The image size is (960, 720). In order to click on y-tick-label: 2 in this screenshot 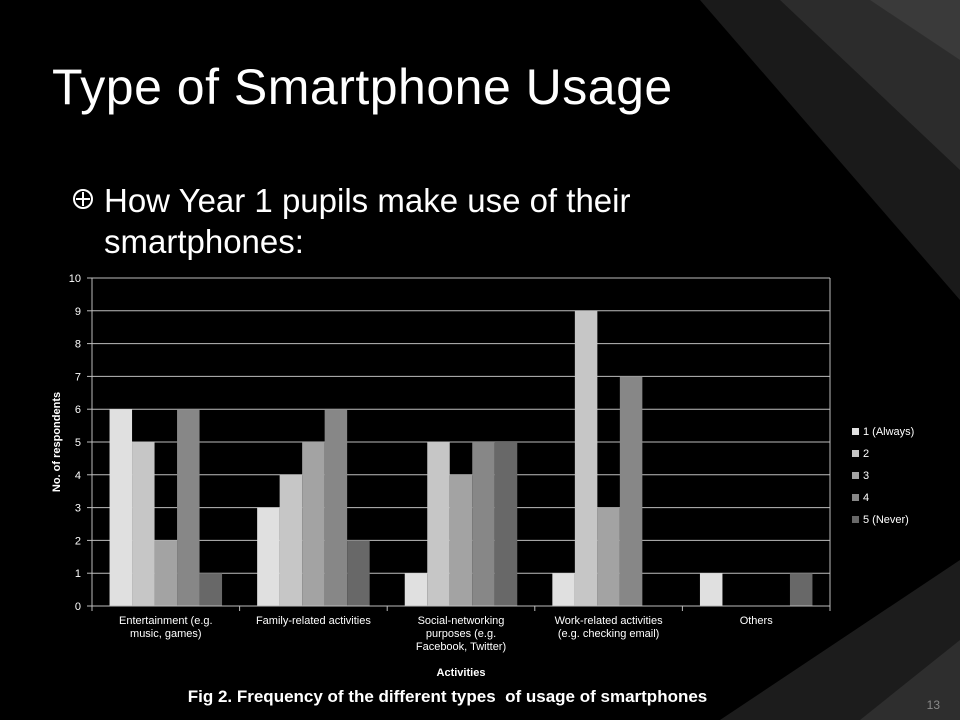, I will do `click(78, 541)`.